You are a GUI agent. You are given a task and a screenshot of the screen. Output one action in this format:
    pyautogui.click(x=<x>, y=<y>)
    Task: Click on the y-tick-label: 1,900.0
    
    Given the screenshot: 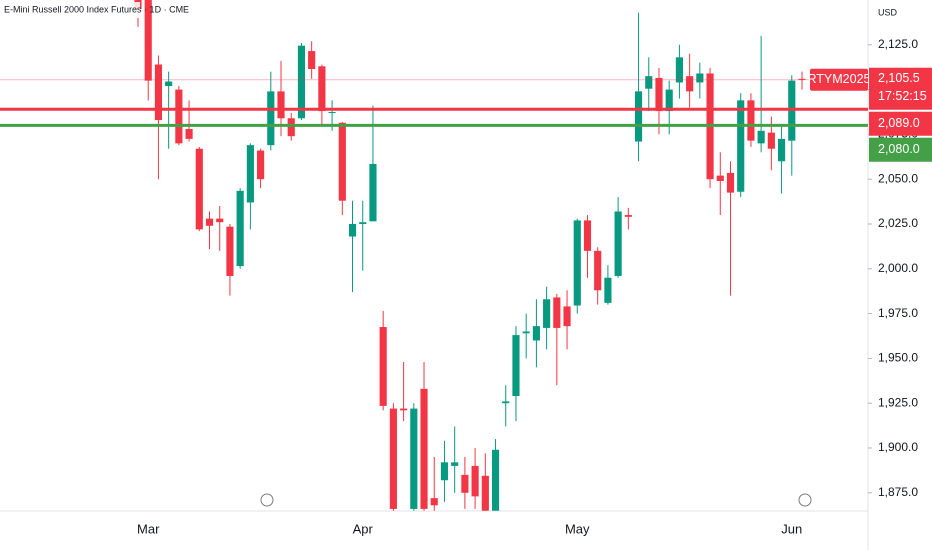 What is the action you would take?
    pyautogui.click(x=898, y=447)
    